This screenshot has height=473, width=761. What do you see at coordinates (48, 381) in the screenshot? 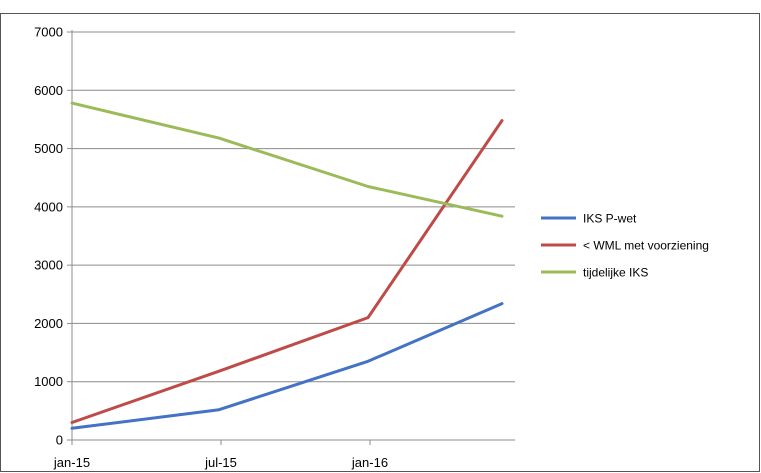
I see `y-tick-label: 1000` at bounding box center [48, 381].